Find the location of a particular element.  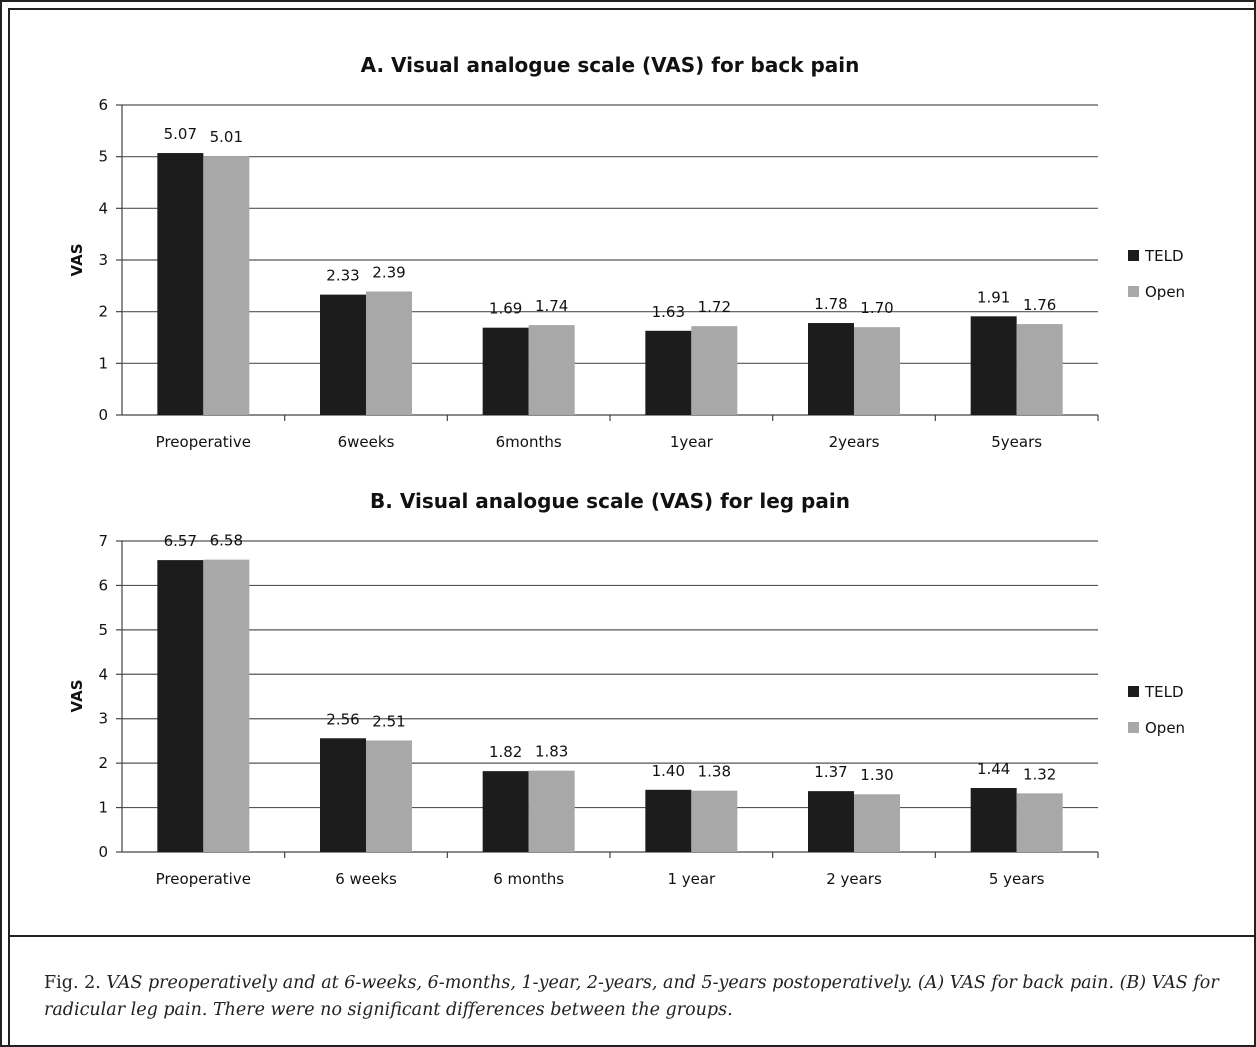

data-label: 2.39 is located at coordinates (388, 273).